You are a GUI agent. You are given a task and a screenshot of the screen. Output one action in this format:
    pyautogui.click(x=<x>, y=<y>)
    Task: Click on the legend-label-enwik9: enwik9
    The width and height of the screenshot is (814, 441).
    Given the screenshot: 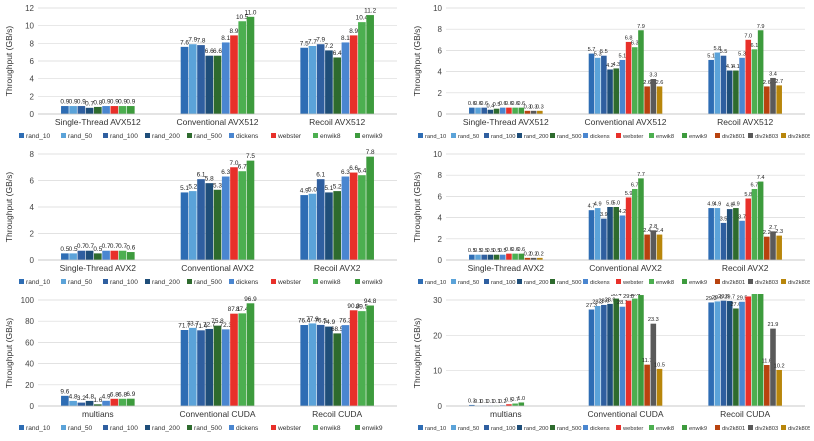 What is the action you would take?
    pyautogui.click(x=372, y=136)
    